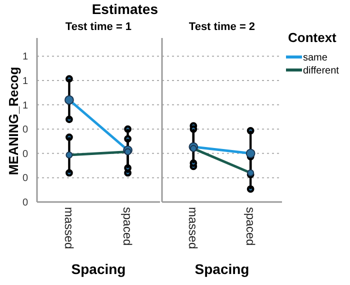 The image size is (350, 285). I want to click on legend-label: different, so click(321, 71).